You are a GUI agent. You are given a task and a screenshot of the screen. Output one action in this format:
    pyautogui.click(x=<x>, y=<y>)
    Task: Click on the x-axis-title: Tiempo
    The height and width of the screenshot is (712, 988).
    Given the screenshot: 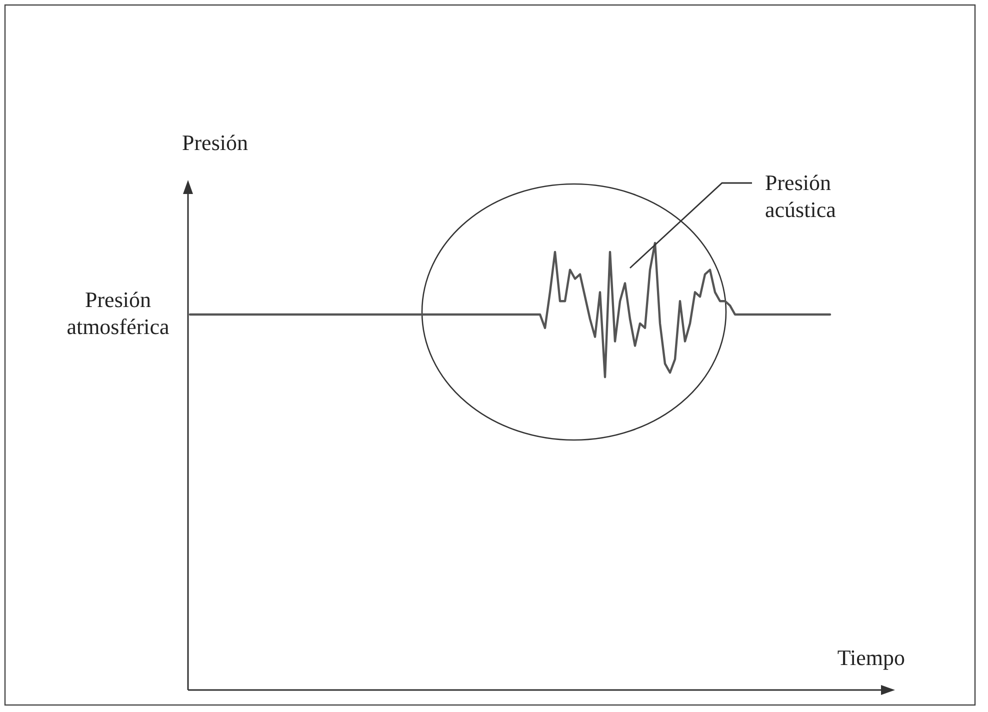 What is the action you would take?
    pyautogui.click(x=871, y=657)
    